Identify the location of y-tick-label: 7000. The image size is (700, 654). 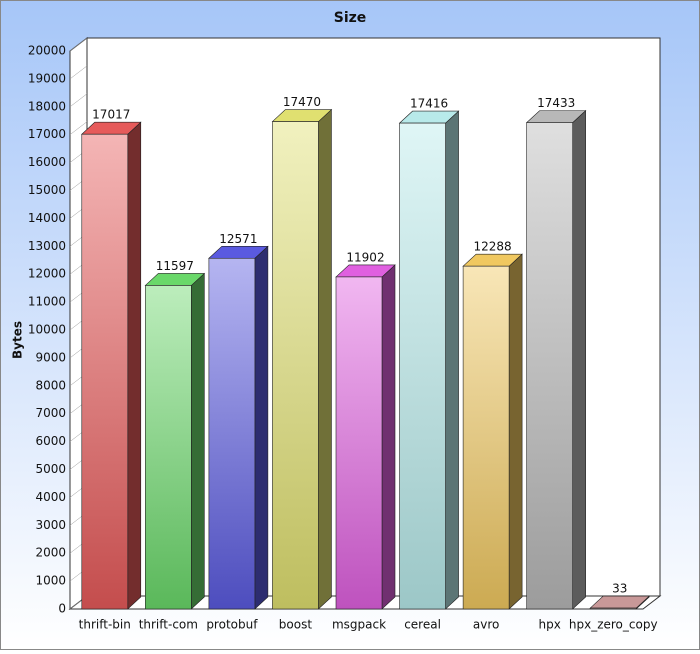
(50, 413).